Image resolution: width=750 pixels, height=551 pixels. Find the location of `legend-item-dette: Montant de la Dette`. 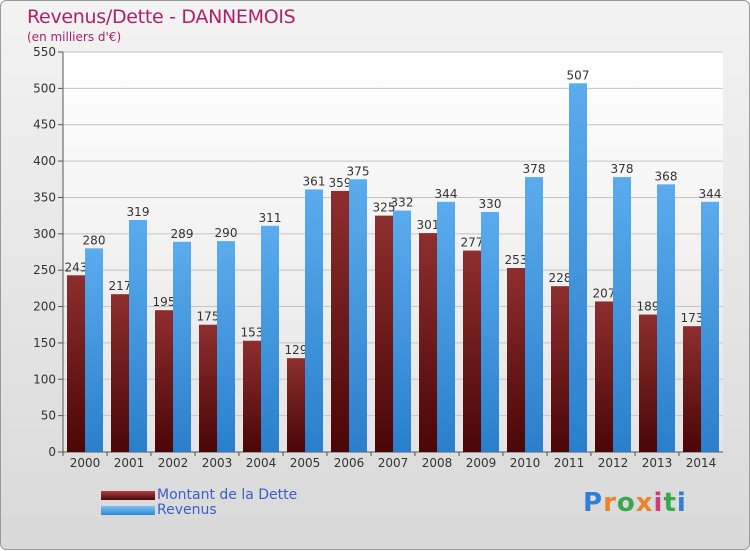

legend-item-dette: Montant de la Dette is located at coordinates (199, 495).